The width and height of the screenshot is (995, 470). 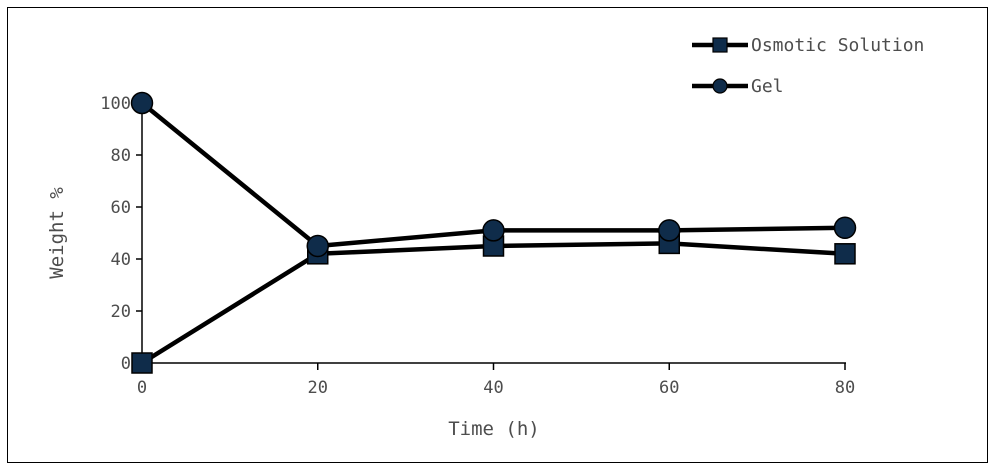 What do you see at coordinates (126, 364) in the screenshot?
I see `y-tick-label: 0` at bounding box center [126, 364].